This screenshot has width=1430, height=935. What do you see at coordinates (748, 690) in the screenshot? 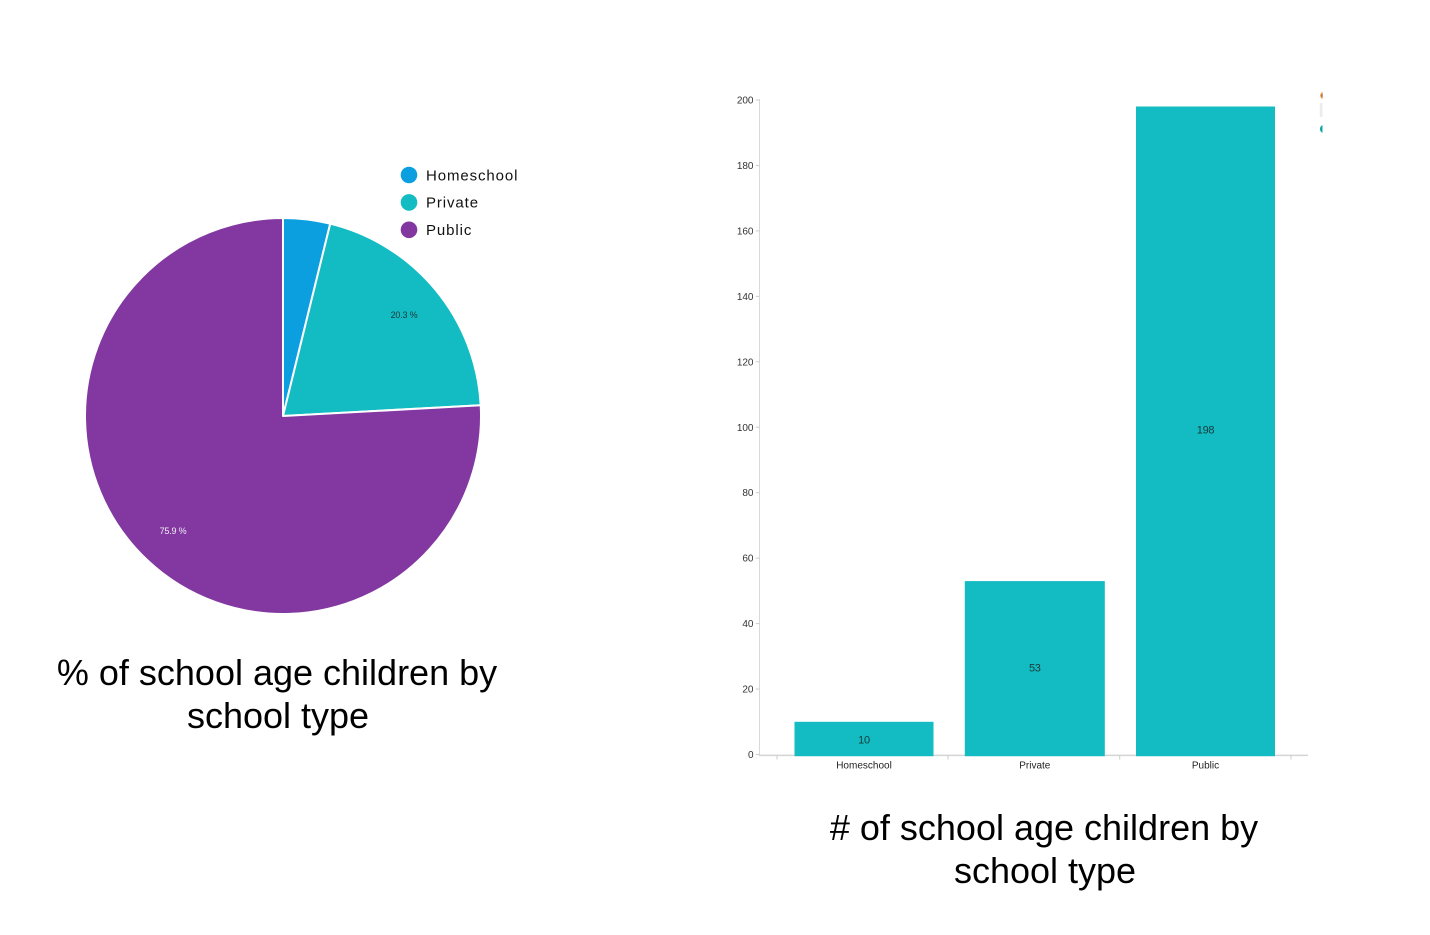
I see `svg-text: 20` at bounding box center [748, 690].